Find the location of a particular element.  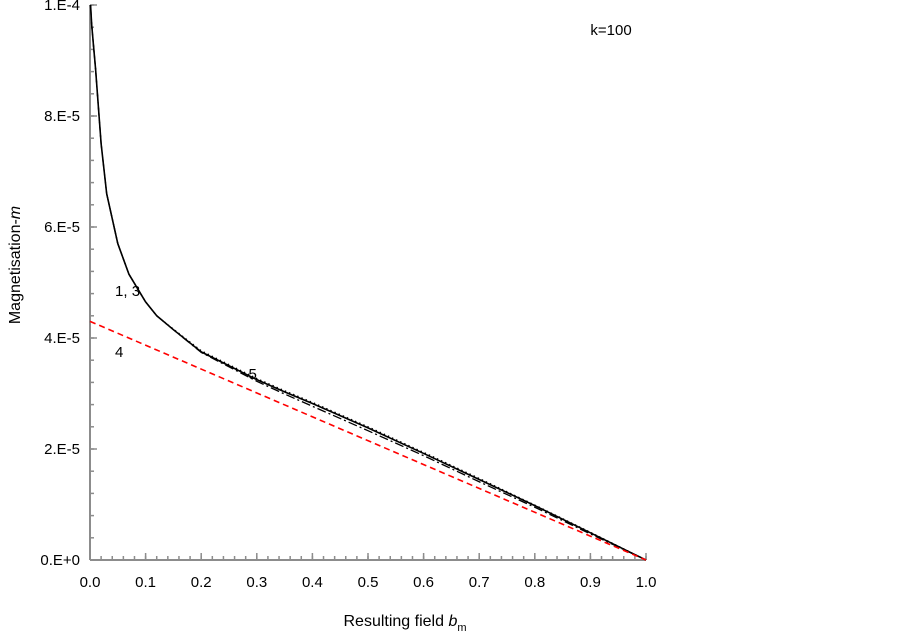

x-tick-label: 0.5 is located at coordinates (368, 582).